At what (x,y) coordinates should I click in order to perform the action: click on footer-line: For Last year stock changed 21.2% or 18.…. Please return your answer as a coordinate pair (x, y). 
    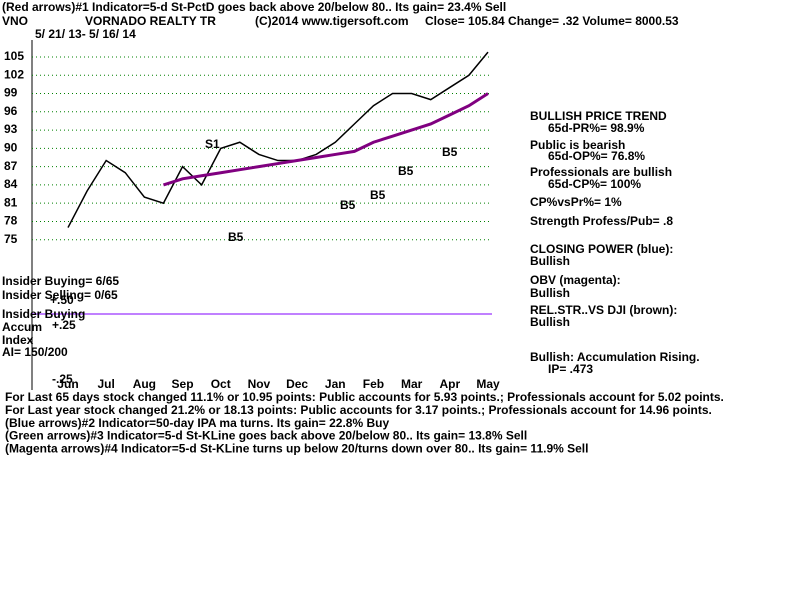
    Looking at the image, I should click on (358, 410).